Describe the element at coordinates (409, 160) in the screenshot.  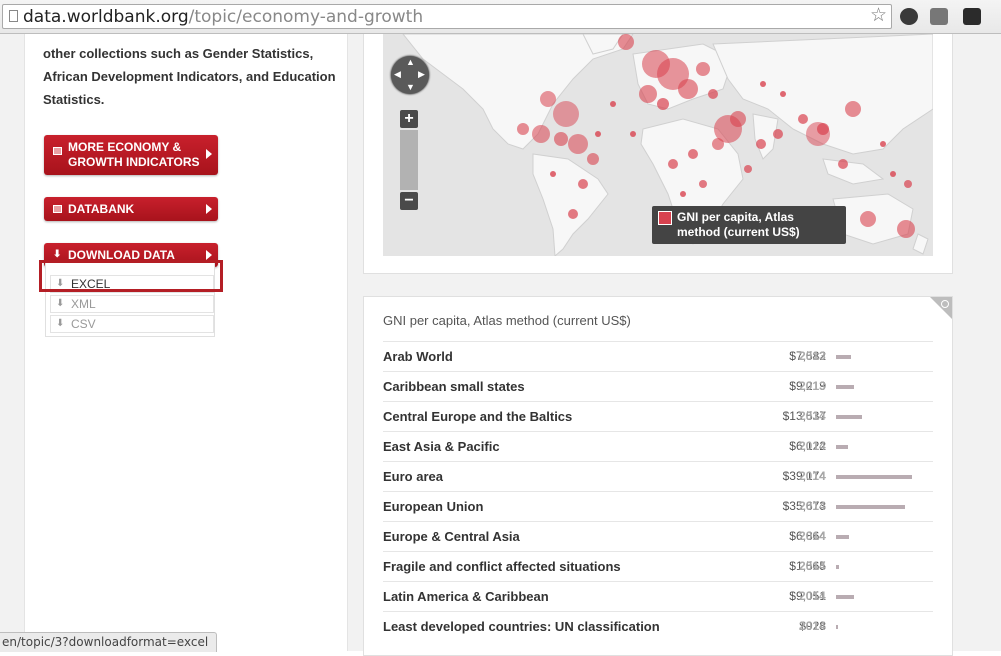
I see `zoom-slider` at that location.